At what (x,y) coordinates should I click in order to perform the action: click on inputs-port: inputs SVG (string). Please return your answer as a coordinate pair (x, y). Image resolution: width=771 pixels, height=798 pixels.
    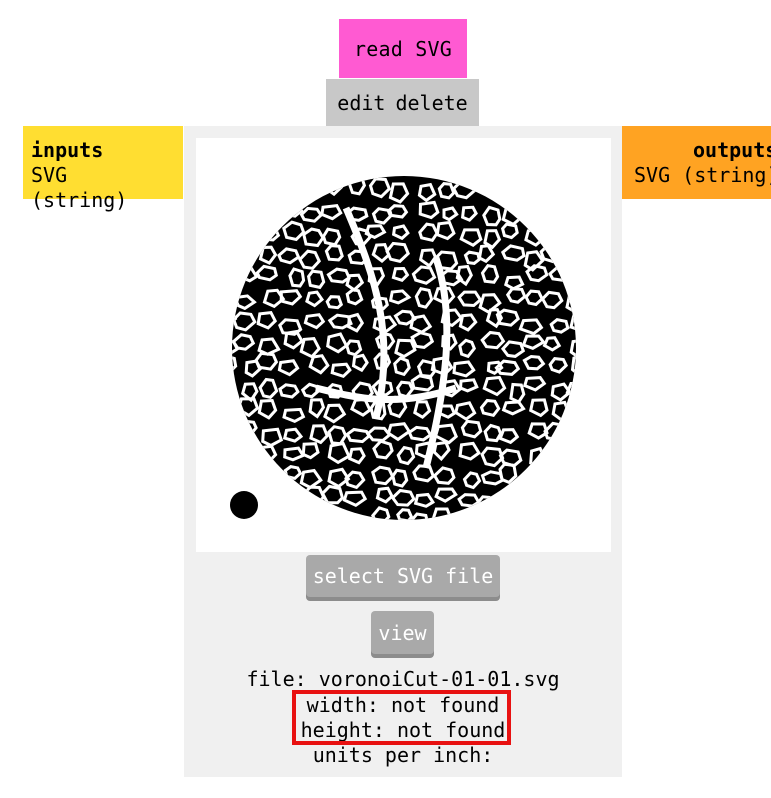
    Looking at the image, I should click on (103, 169).